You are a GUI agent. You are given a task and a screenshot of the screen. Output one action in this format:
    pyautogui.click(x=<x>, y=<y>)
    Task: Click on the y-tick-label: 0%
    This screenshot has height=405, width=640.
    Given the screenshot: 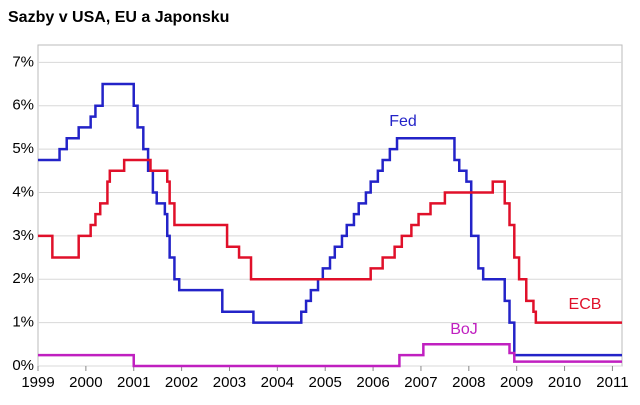 What is the action you would take?
    pyautogui.click(x=23, y=365)
    